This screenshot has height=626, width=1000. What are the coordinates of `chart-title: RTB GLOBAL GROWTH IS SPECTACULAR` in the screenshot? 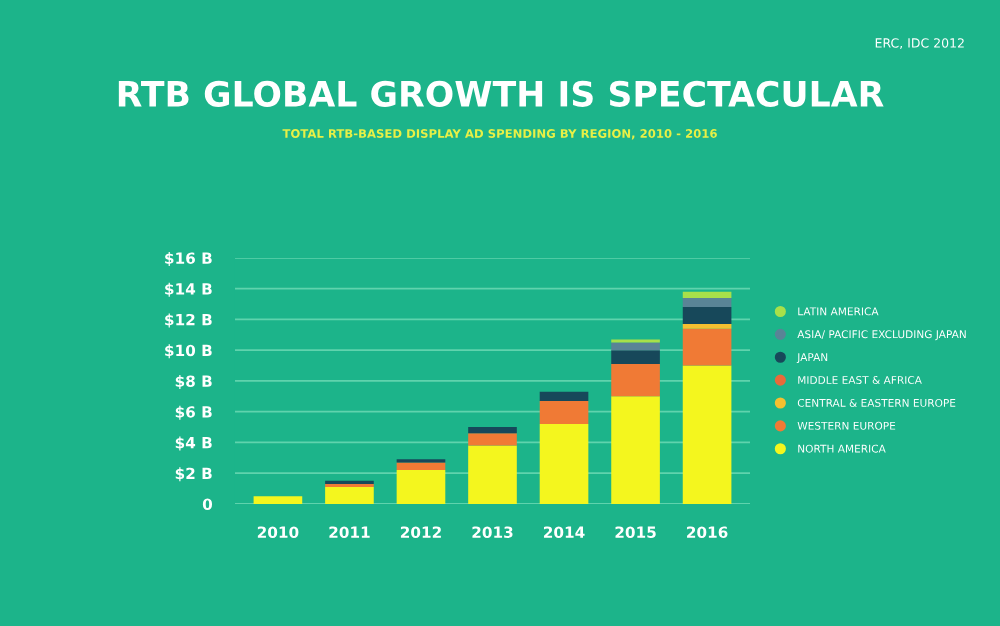 It's located at (501, 93).